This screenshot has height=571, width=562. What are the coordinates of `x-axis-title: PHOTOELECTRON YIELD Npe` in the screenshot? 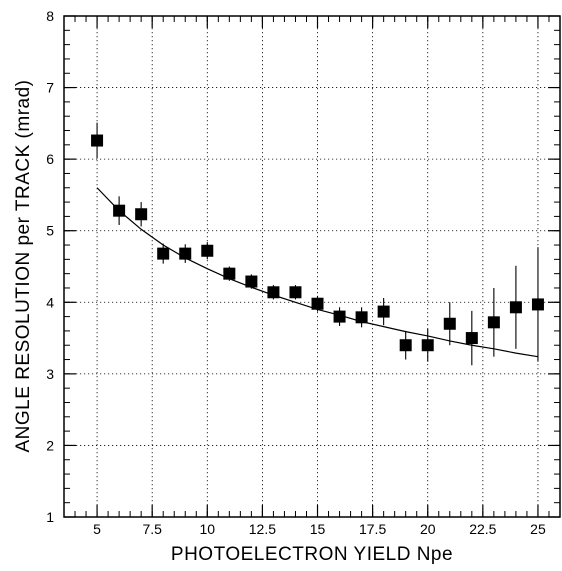 It's located at (312, 554).